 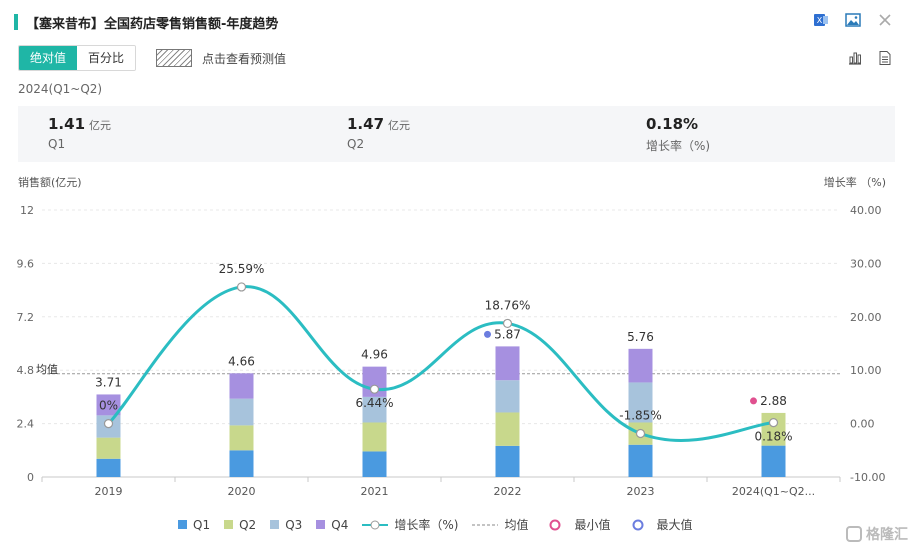 I want to click on y-tick-right: 40.00, so click(x=866, y=210).